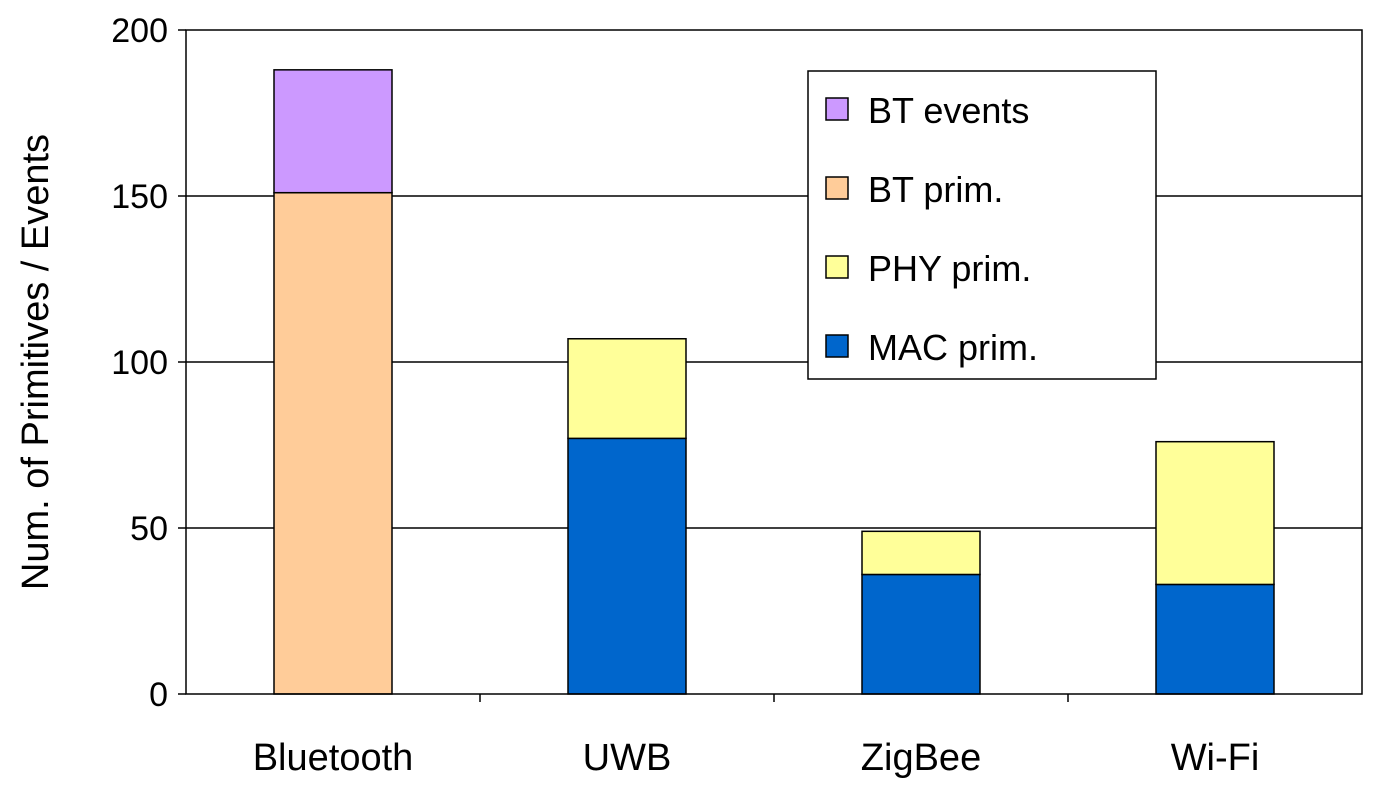  Describe the element at coordinates (921, 553) in the screenshot. I see `bar-zigbee-phy-prim` at that location.